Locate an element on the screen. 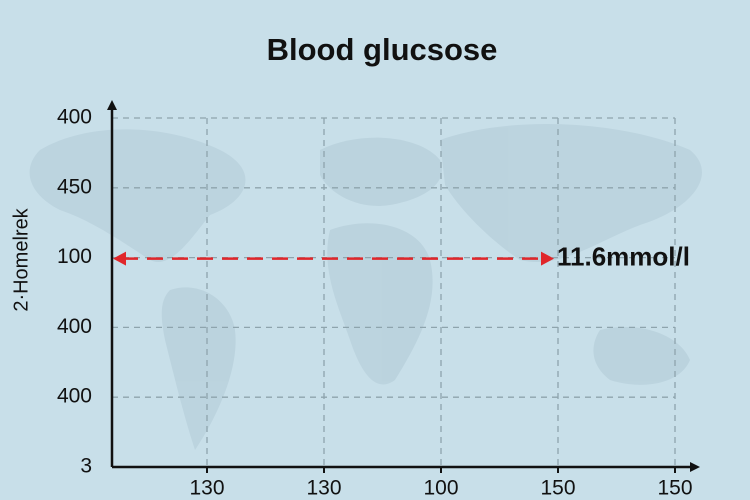 Image resolution: width=750 pixels, height=500 pixels. chart-title: Blood glucsose is located at coordinates (382, 49).